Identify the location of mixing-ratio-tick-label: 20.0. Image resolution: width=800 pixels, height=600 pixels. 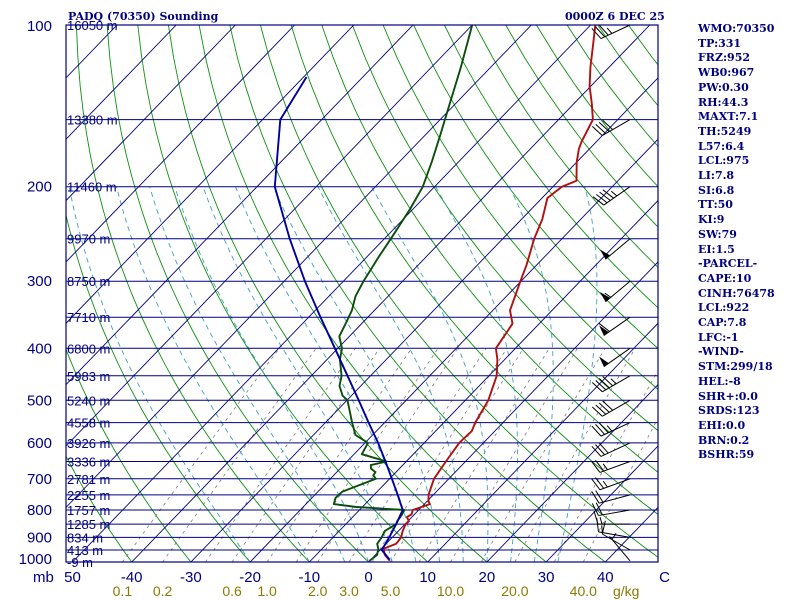
(514, 591).